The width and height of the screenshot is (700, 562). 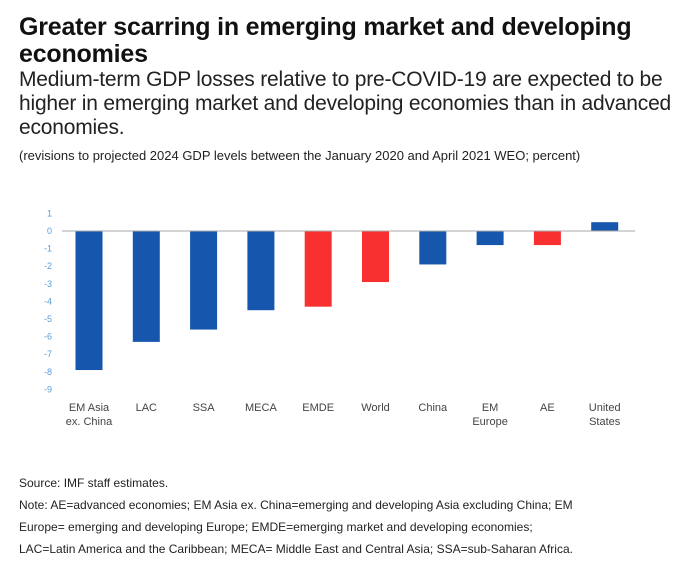 I want to click on y-axis-ticks: 1 0 -1 -2 -3 -4 -5 -6 -7 -8 -9, so click(x=48, y=301).